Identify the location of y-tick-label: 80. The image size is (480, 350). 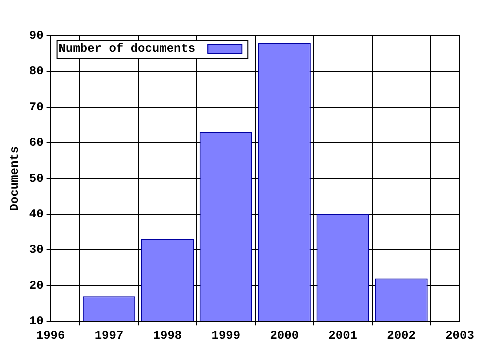
(36, 71).